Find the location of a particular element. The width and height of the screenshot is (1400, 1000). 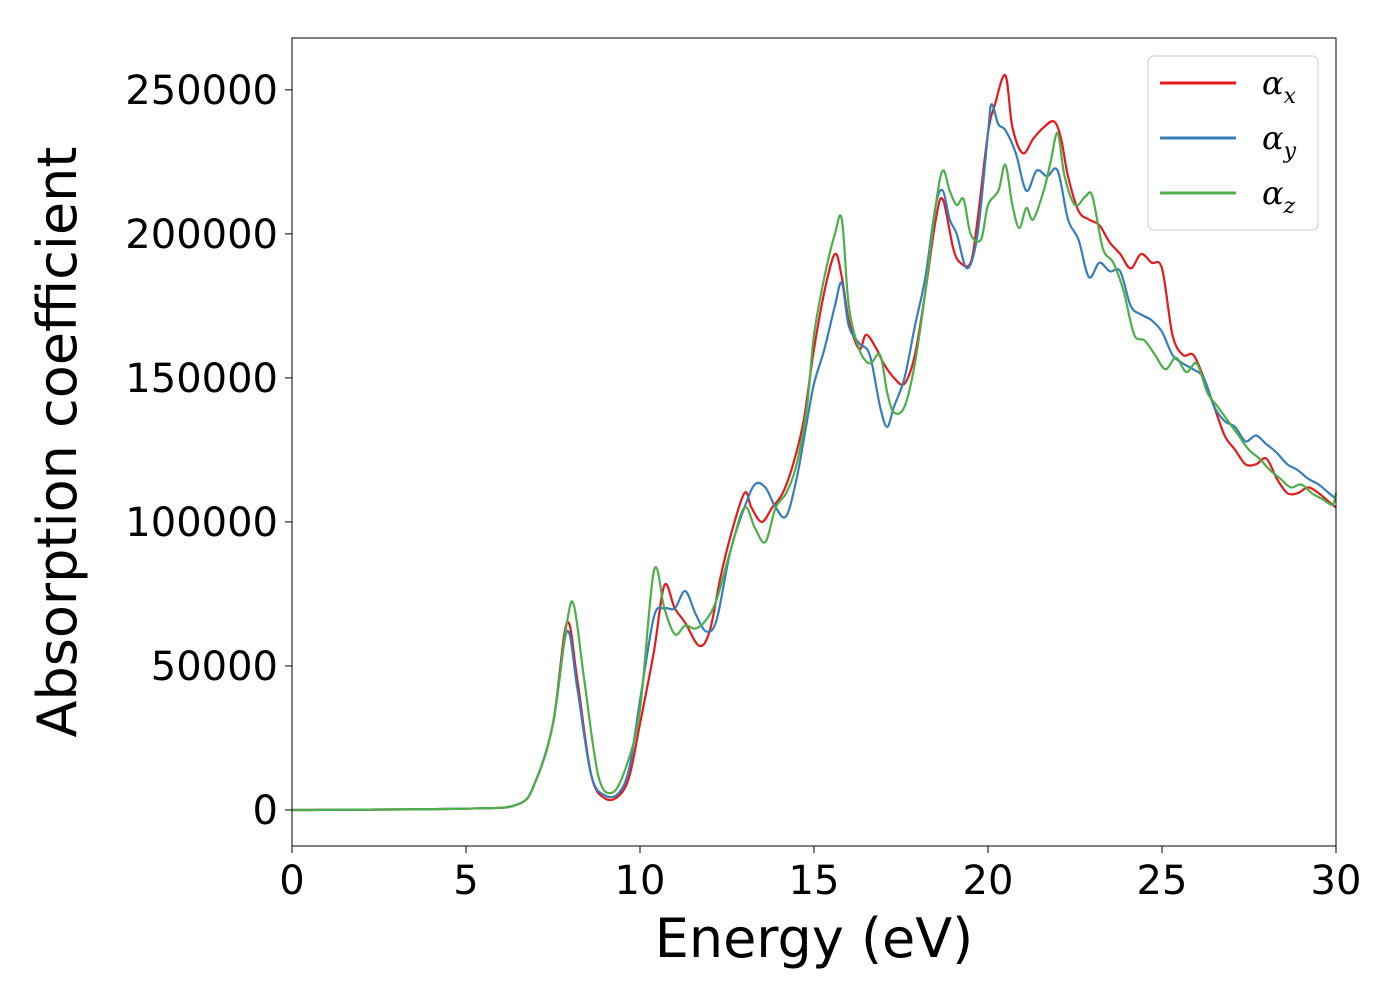

y-axis-ticks: 0 50000 100000 150000 200000 250000 is located at coordinates (208, 451).